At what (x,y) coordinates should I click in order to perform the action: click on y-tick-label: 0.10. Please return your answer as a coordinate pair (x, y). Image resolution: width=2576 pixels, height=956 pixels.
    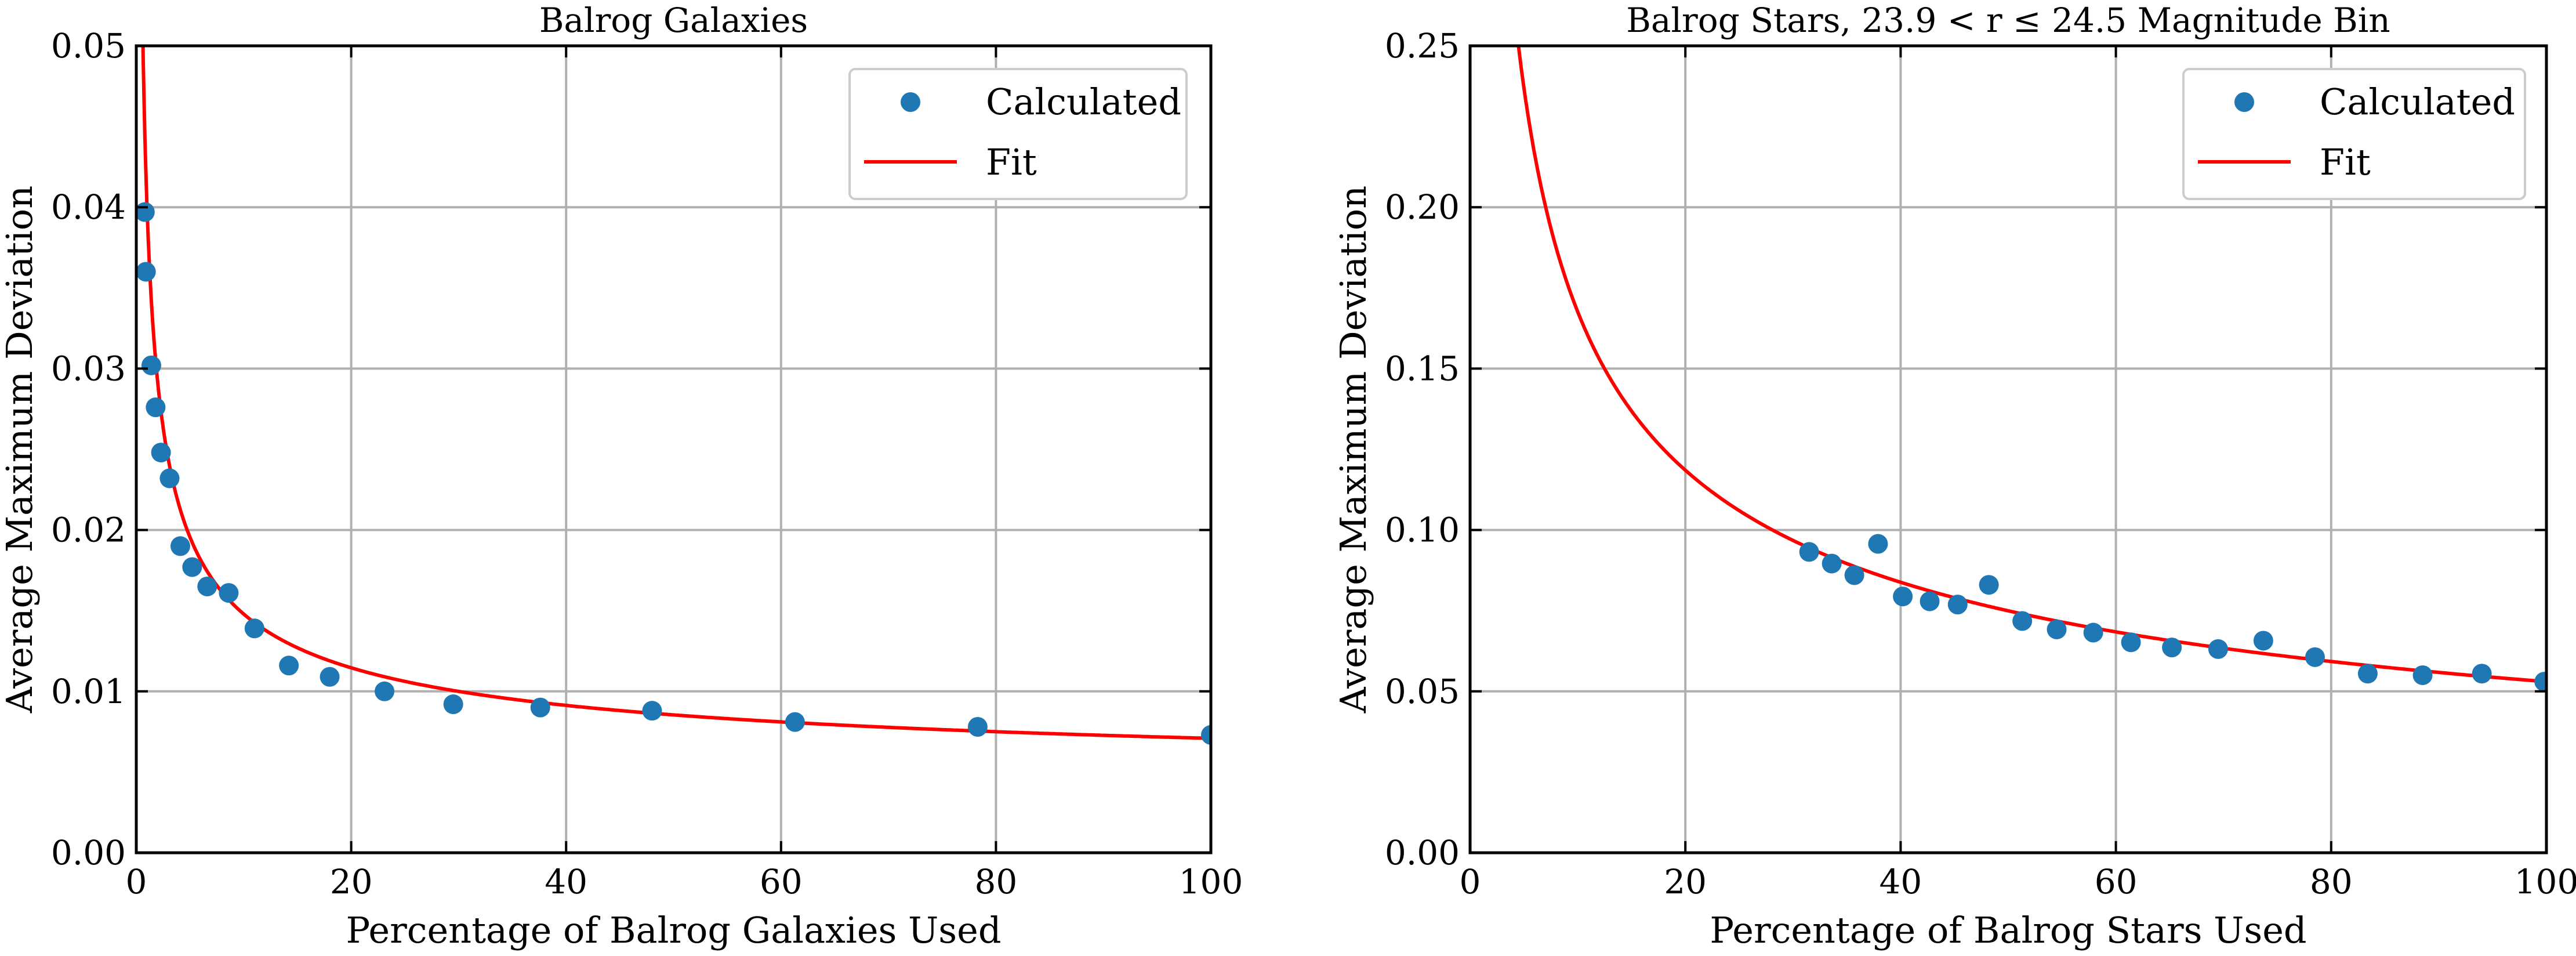
    Looking at the image, I should click on (1422, 530).